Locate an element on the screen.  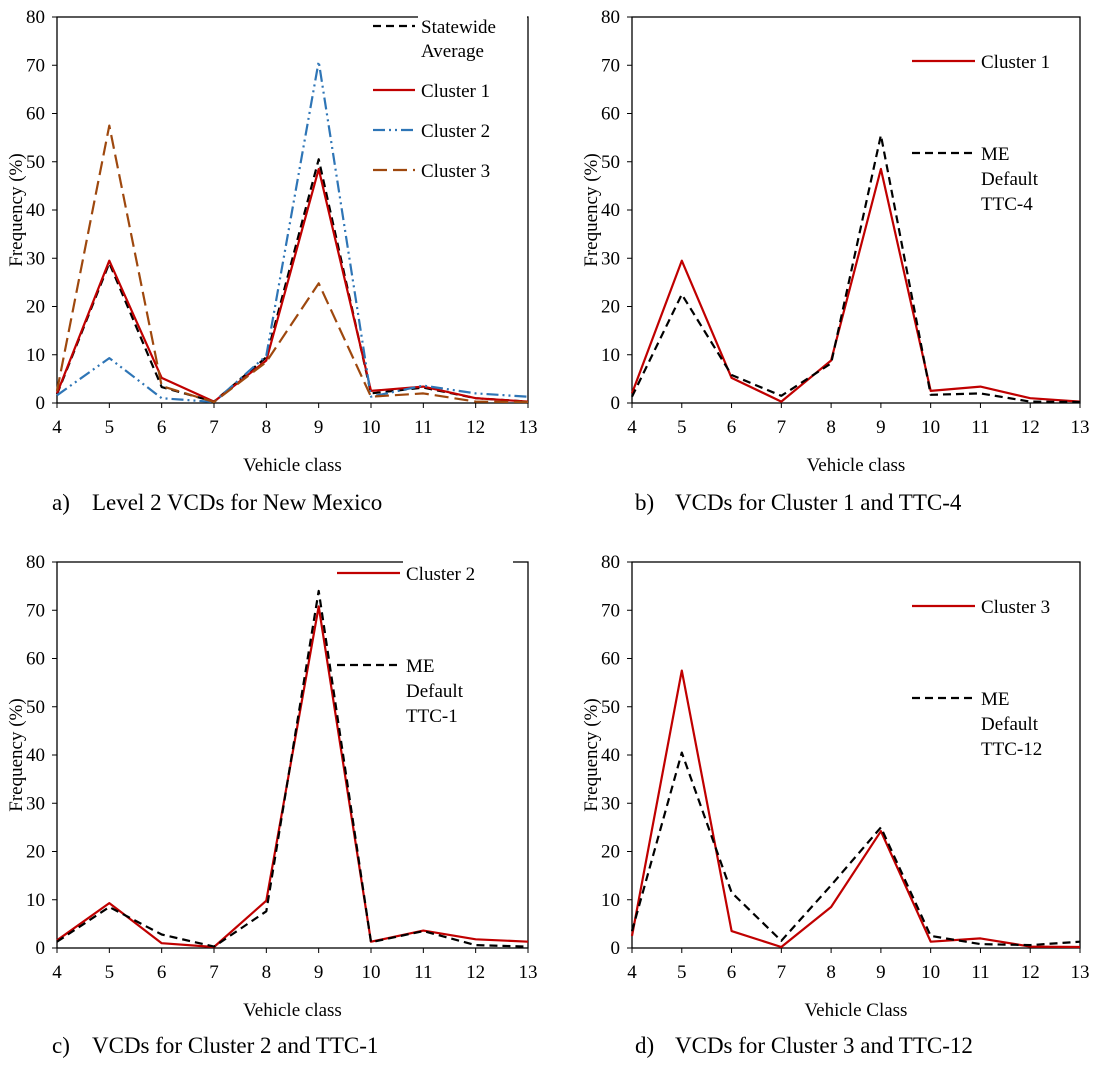
caption-d: d) VCDs for Cluster 3 and TTC-12 is located at coordinates (804, 1046).